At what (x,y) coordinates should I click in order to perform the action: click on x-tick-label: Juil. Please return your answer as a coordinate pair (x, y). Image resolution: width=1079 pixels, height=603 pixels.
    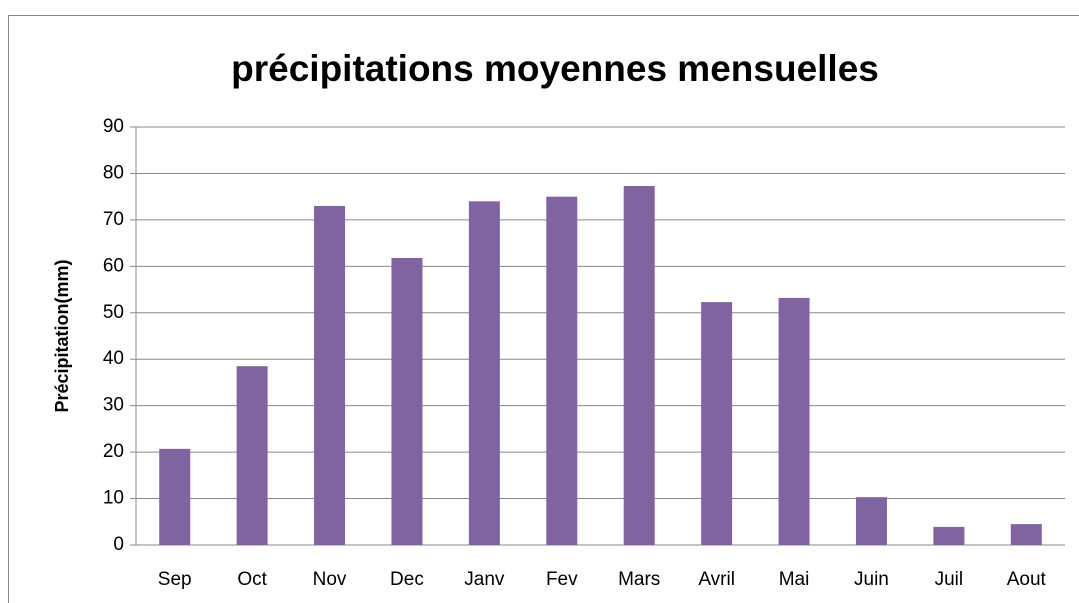
    Looking at the image, I should click on (949, 579).